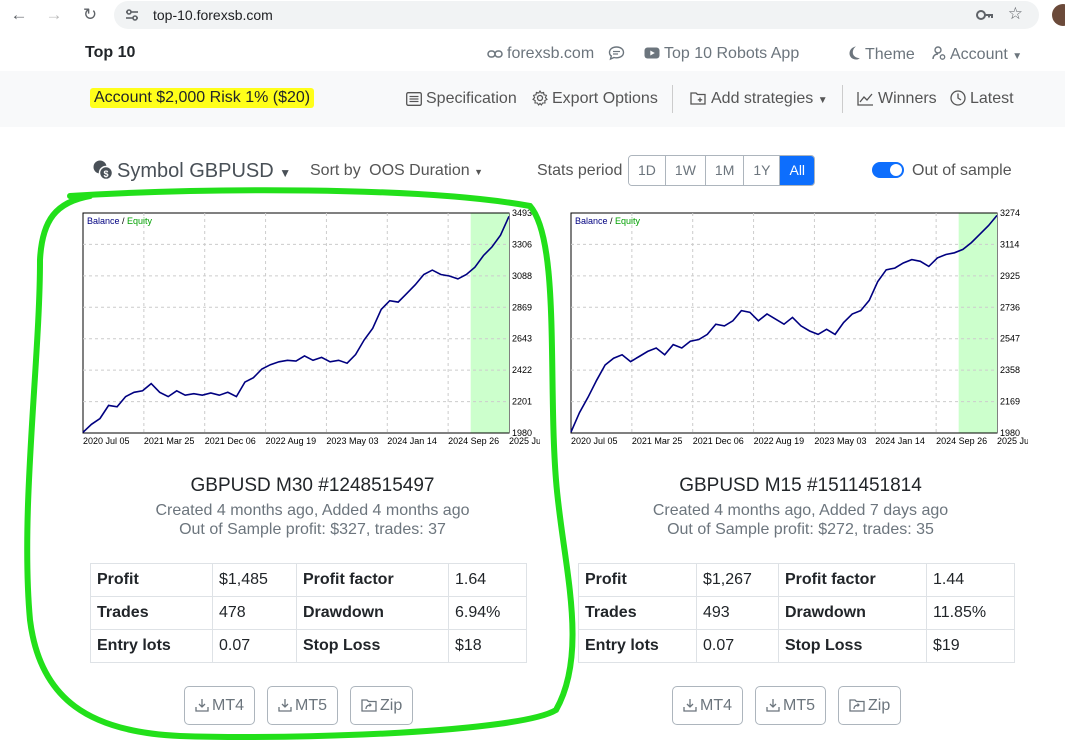 This screenshot has width=1065, height=751. I want to click on out-of-sample-toggle, so click(888, 170).